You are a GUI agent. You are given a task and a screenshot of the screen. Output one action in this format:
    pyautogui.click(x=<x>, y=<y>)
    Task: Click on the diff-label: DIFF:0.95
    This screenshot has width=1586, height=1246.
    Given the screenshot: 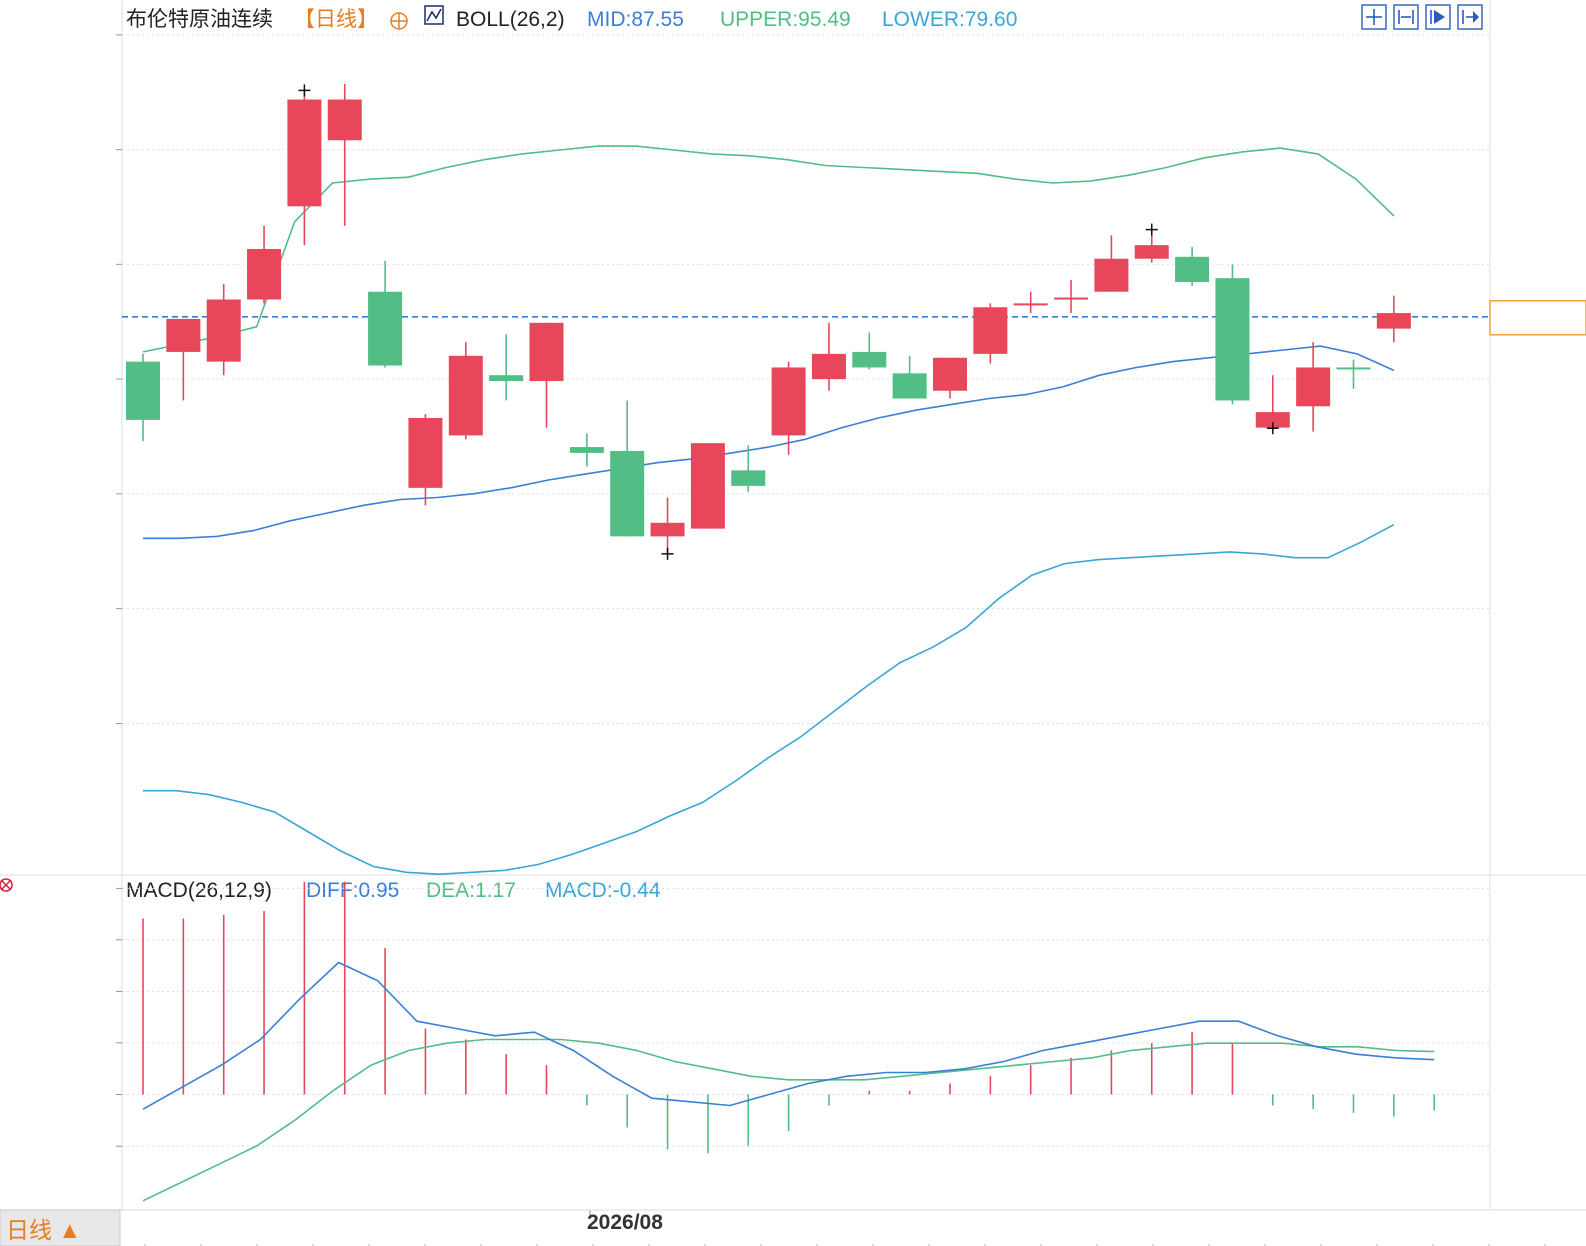 What is the action you would take?
    pyautogui.click(x=352, y=890)
    